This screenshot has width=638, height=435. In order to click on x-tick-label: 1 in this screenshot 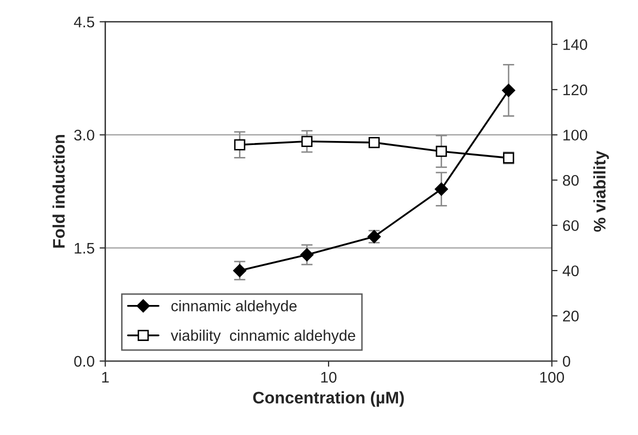, I will do `click(105, 377)`.